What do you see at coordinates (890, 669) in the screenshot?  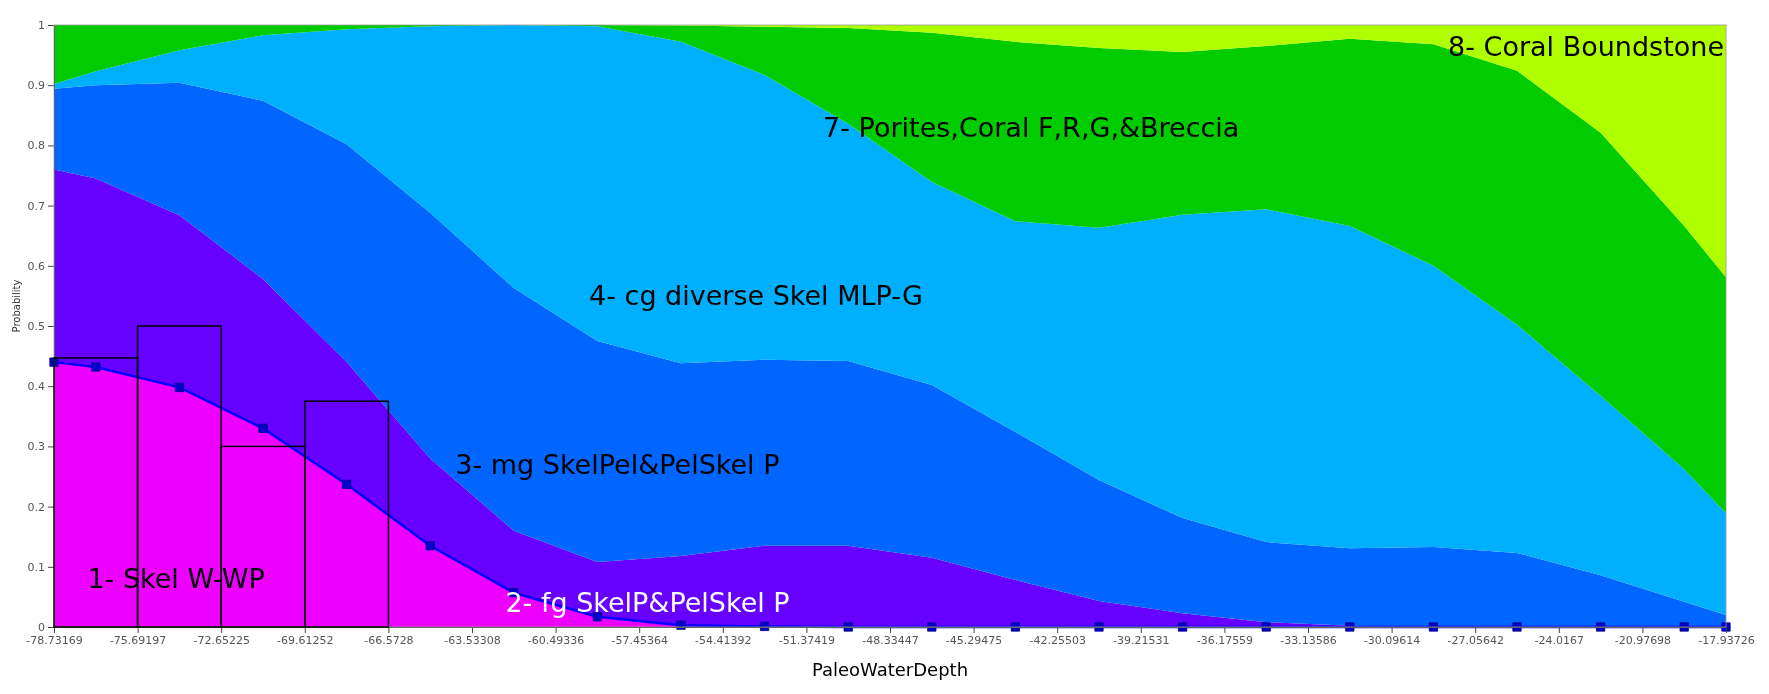 I see `x-axis-title: PaleoWaterDepth` at bounding box center [890, 669].